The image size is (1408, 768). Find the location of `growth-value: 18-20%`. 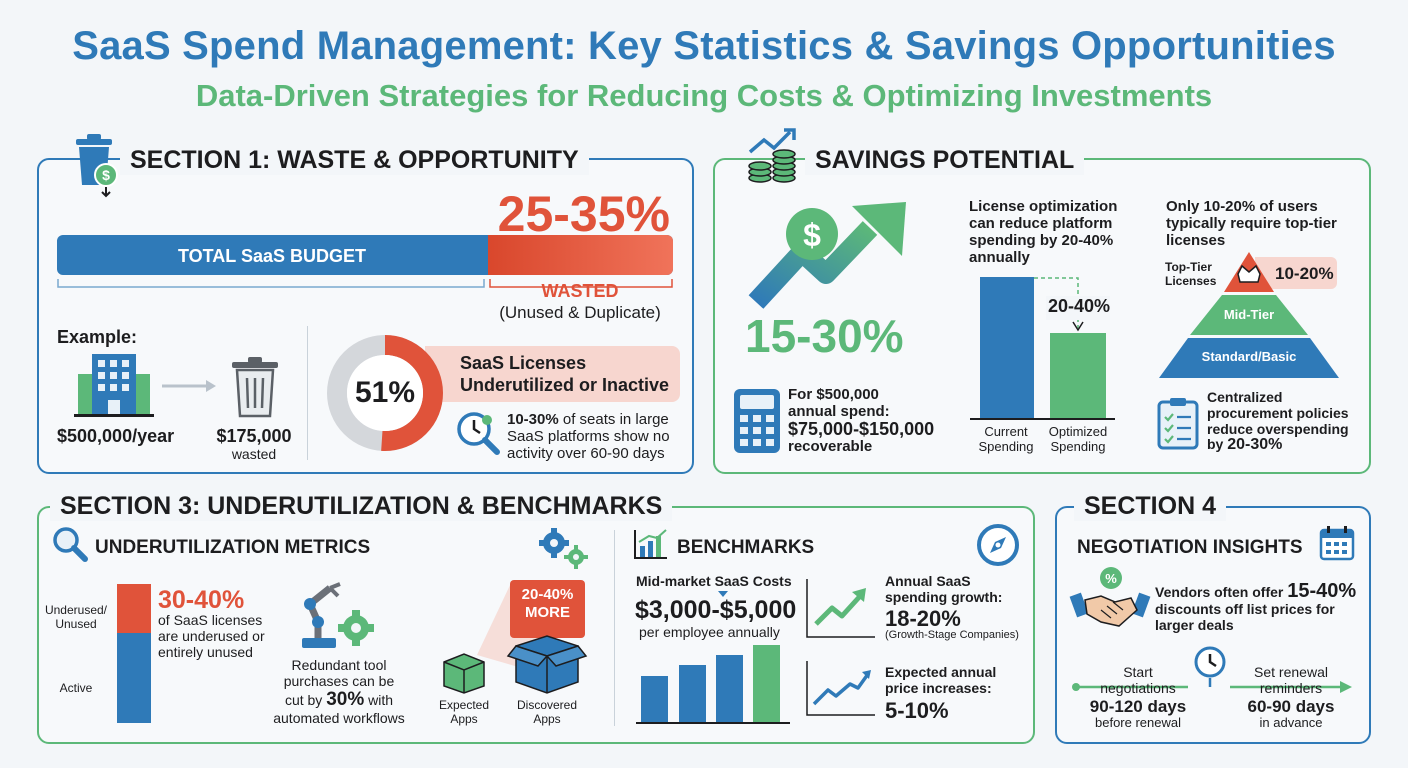

growth-value: 18-20% is located at coordinates (923, 618).